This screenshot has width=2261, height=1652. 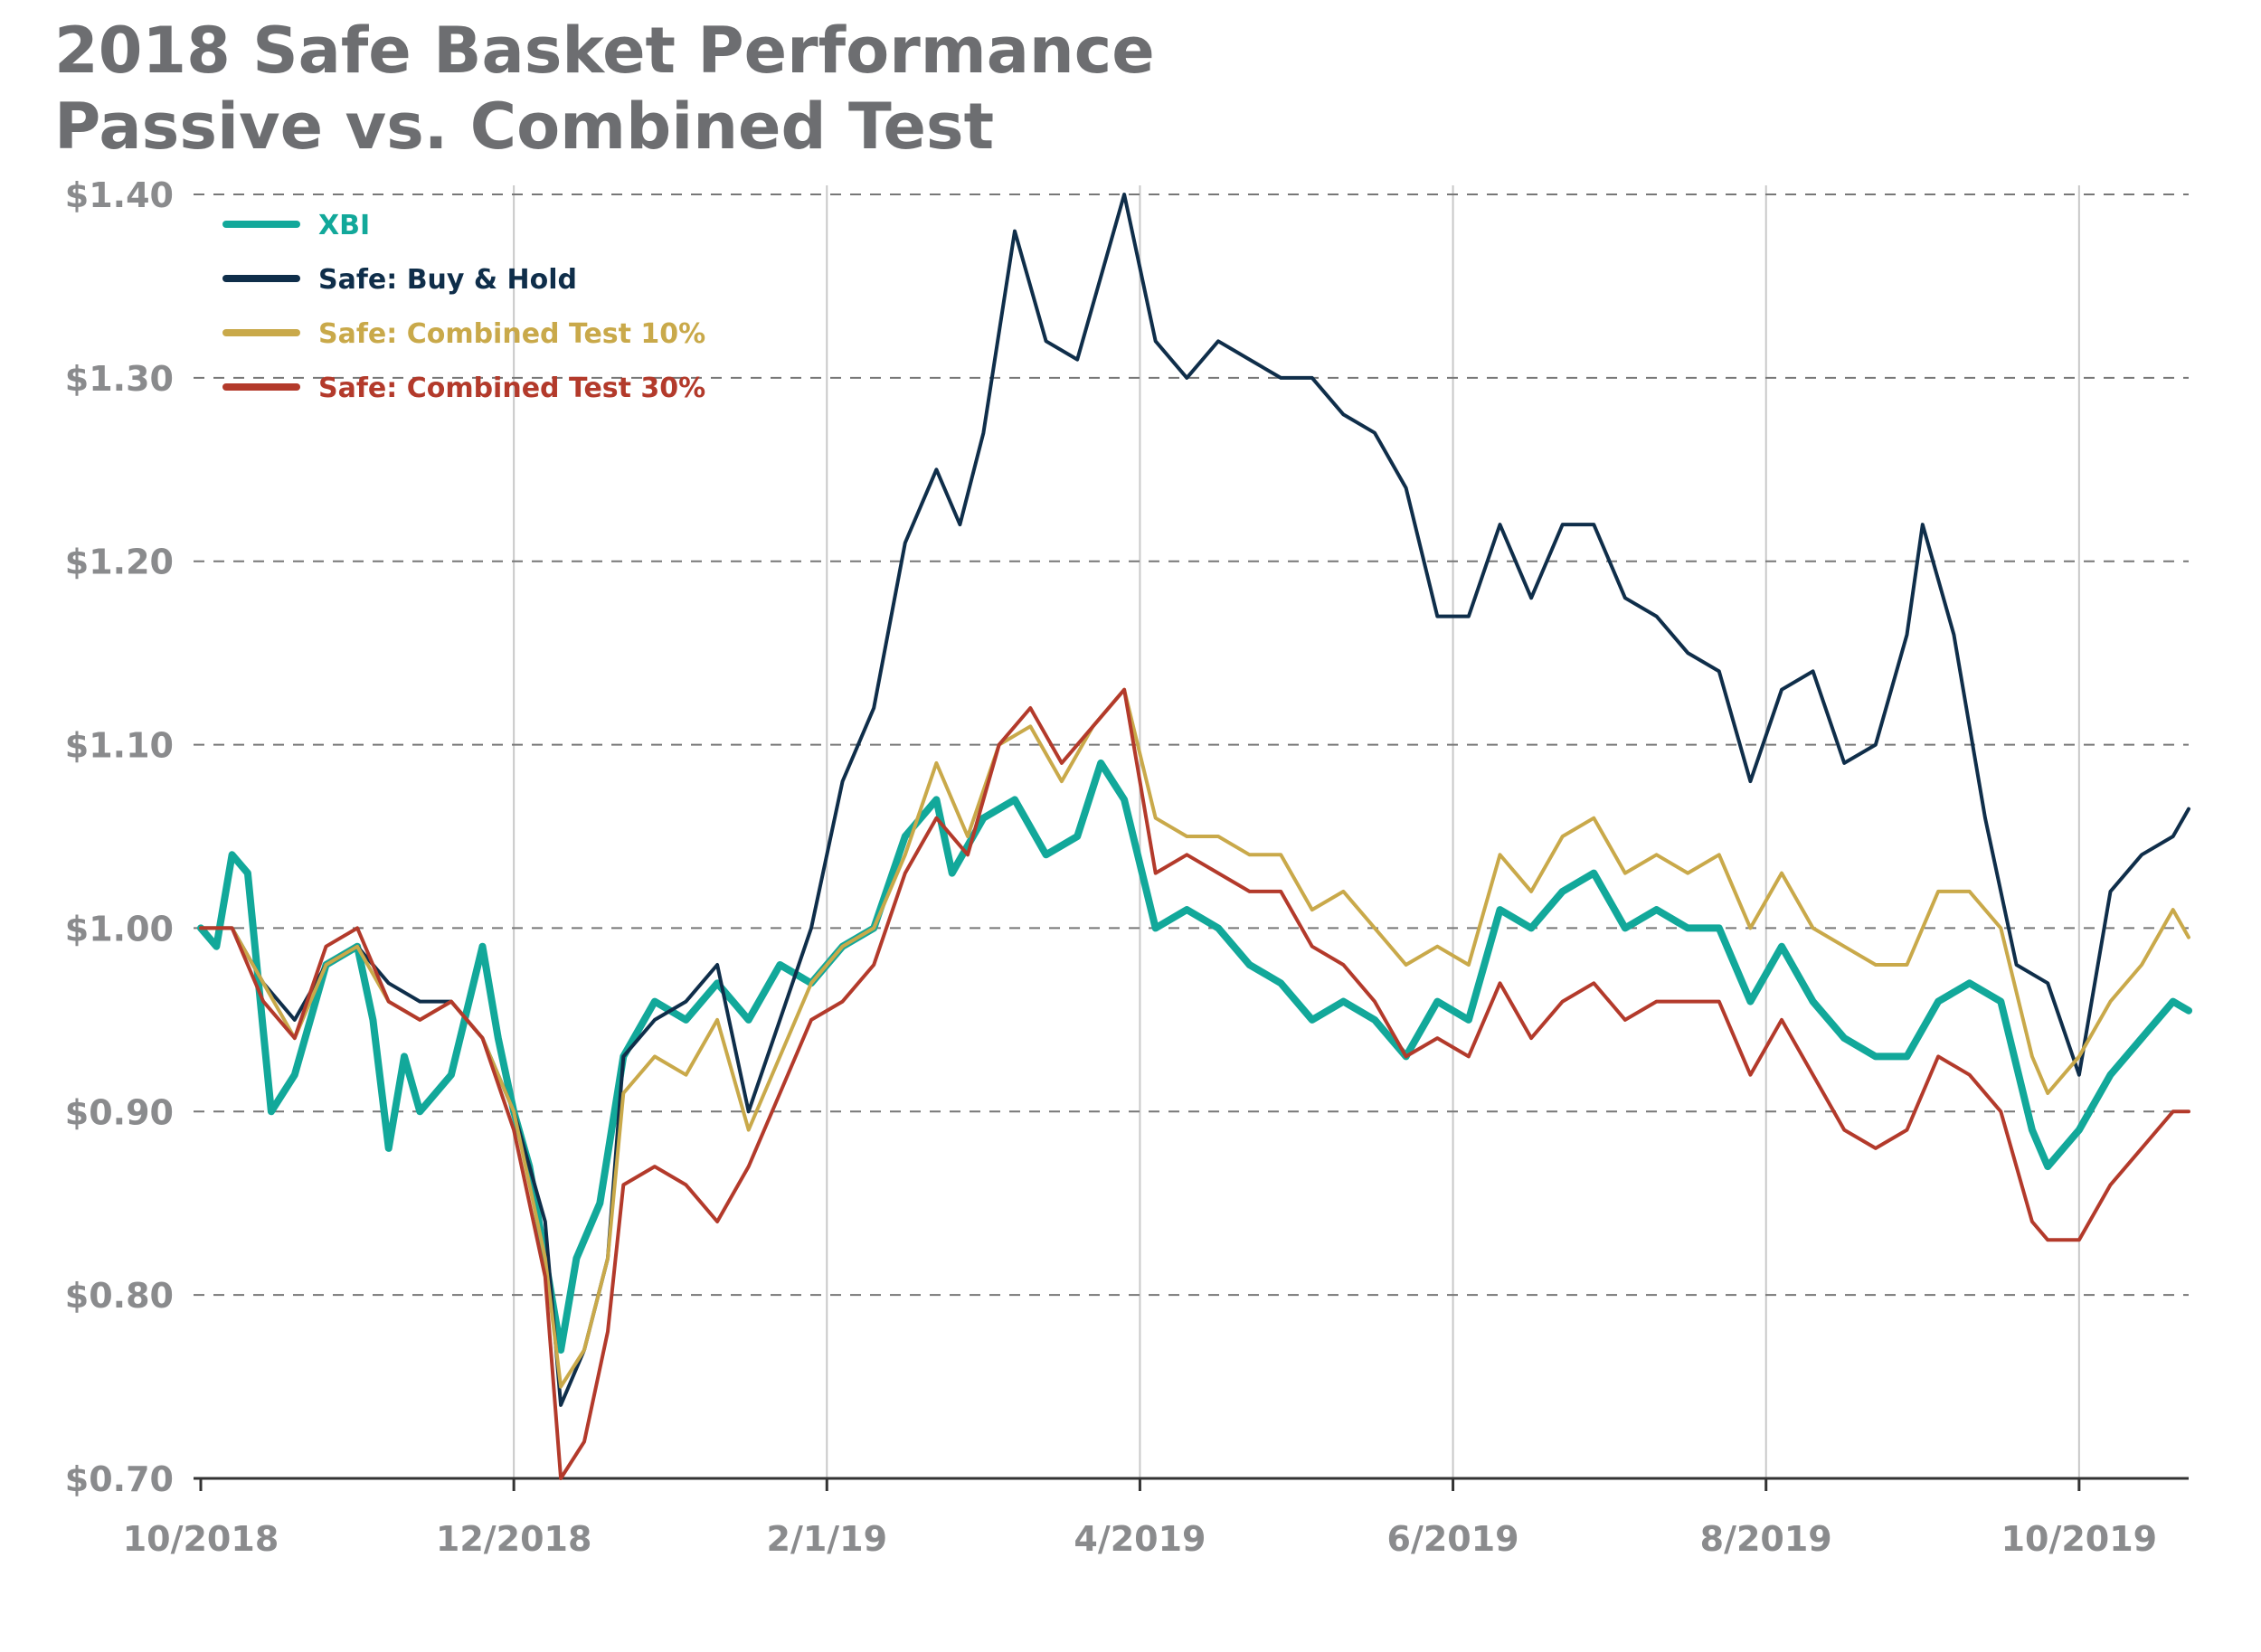 What do you see at coordinates (2079, 1539) in the screenshot?
I see `x-tick-label: 10/2019` at bounding box center [2079, 1539].